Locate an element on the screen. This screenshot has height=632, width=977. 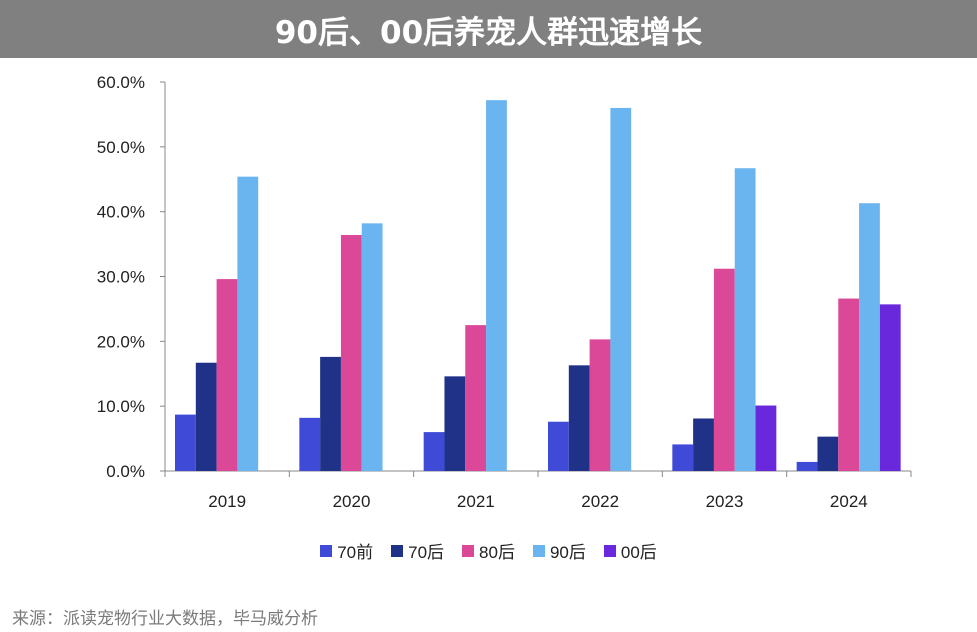
y-tick-label: 20.0% is located at coordinates (121, 341).